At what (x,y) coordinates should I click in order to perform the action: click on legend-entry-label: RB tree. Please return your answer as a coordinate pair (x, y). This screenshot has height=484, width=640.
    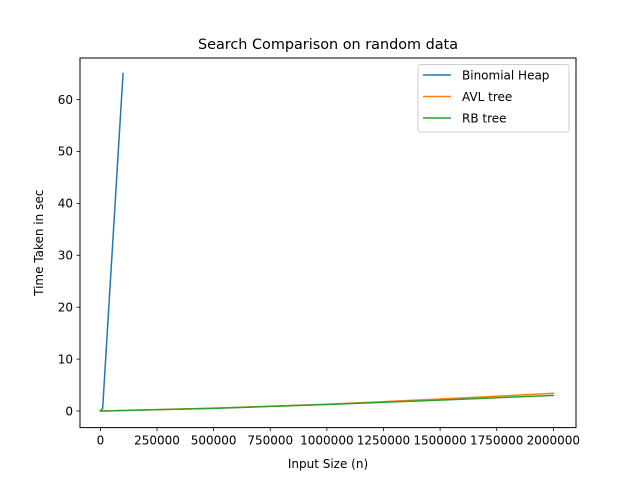
    Looking at the image, I should click on (484, 118).